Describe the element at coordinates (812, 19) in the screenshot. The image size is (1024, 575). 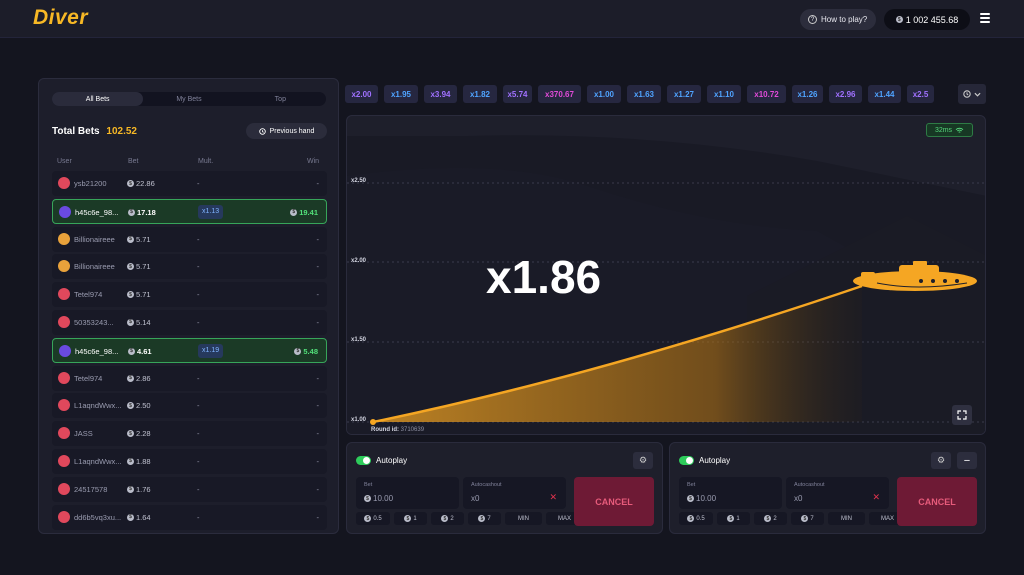
I see `question-icon: ?` at that location.